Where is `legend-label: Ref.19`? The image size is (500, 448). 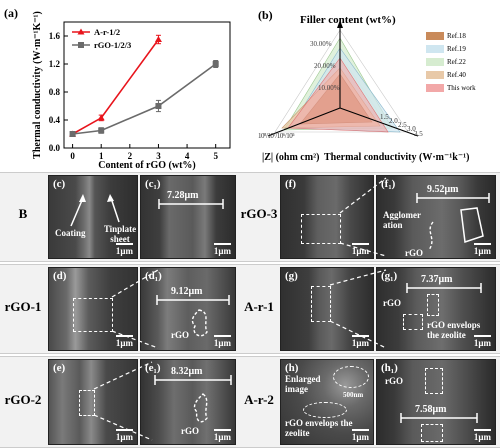 legend-label: Ref.19 is located at coordinates (456, 49).